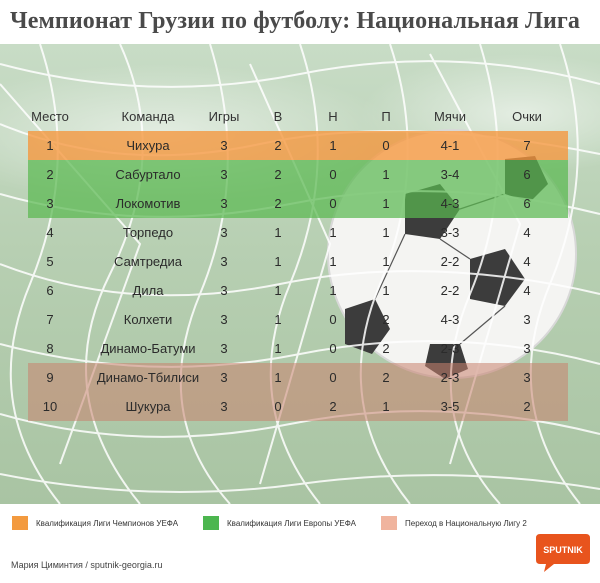 This screenshot has height=583, width=600. I want to click on logo-text: SPUTNIK, so click(563, 550).